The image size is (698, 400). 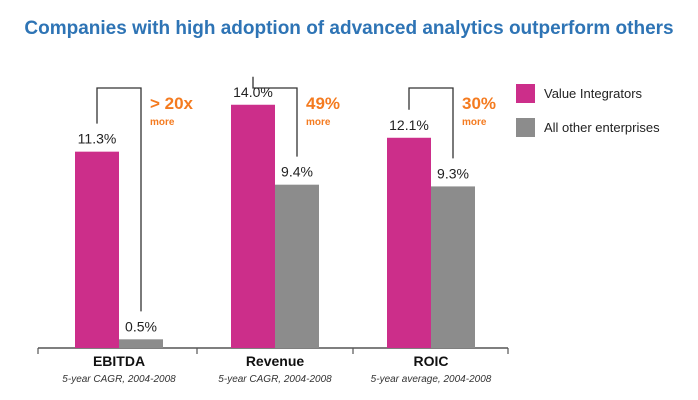 I want to click on category-subtitle-ebitda: 5-year CAGR, 2004-2008, so click(x=119, y=379).